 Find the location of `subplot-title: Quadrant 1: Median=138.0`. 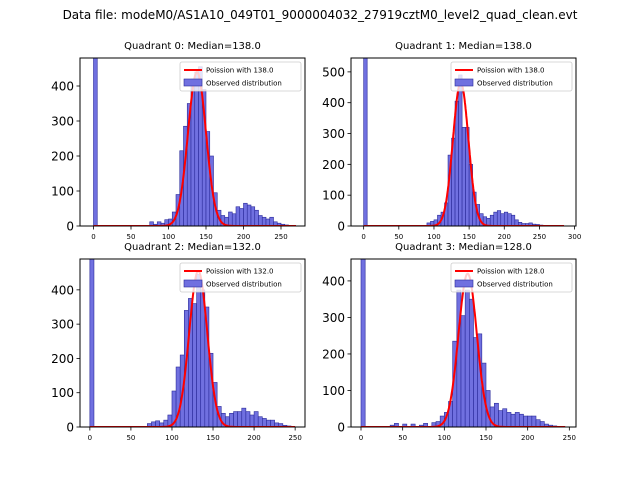

subplot-title: Quadrant 1: Median=138.0 is located at coordinates (463, 46).